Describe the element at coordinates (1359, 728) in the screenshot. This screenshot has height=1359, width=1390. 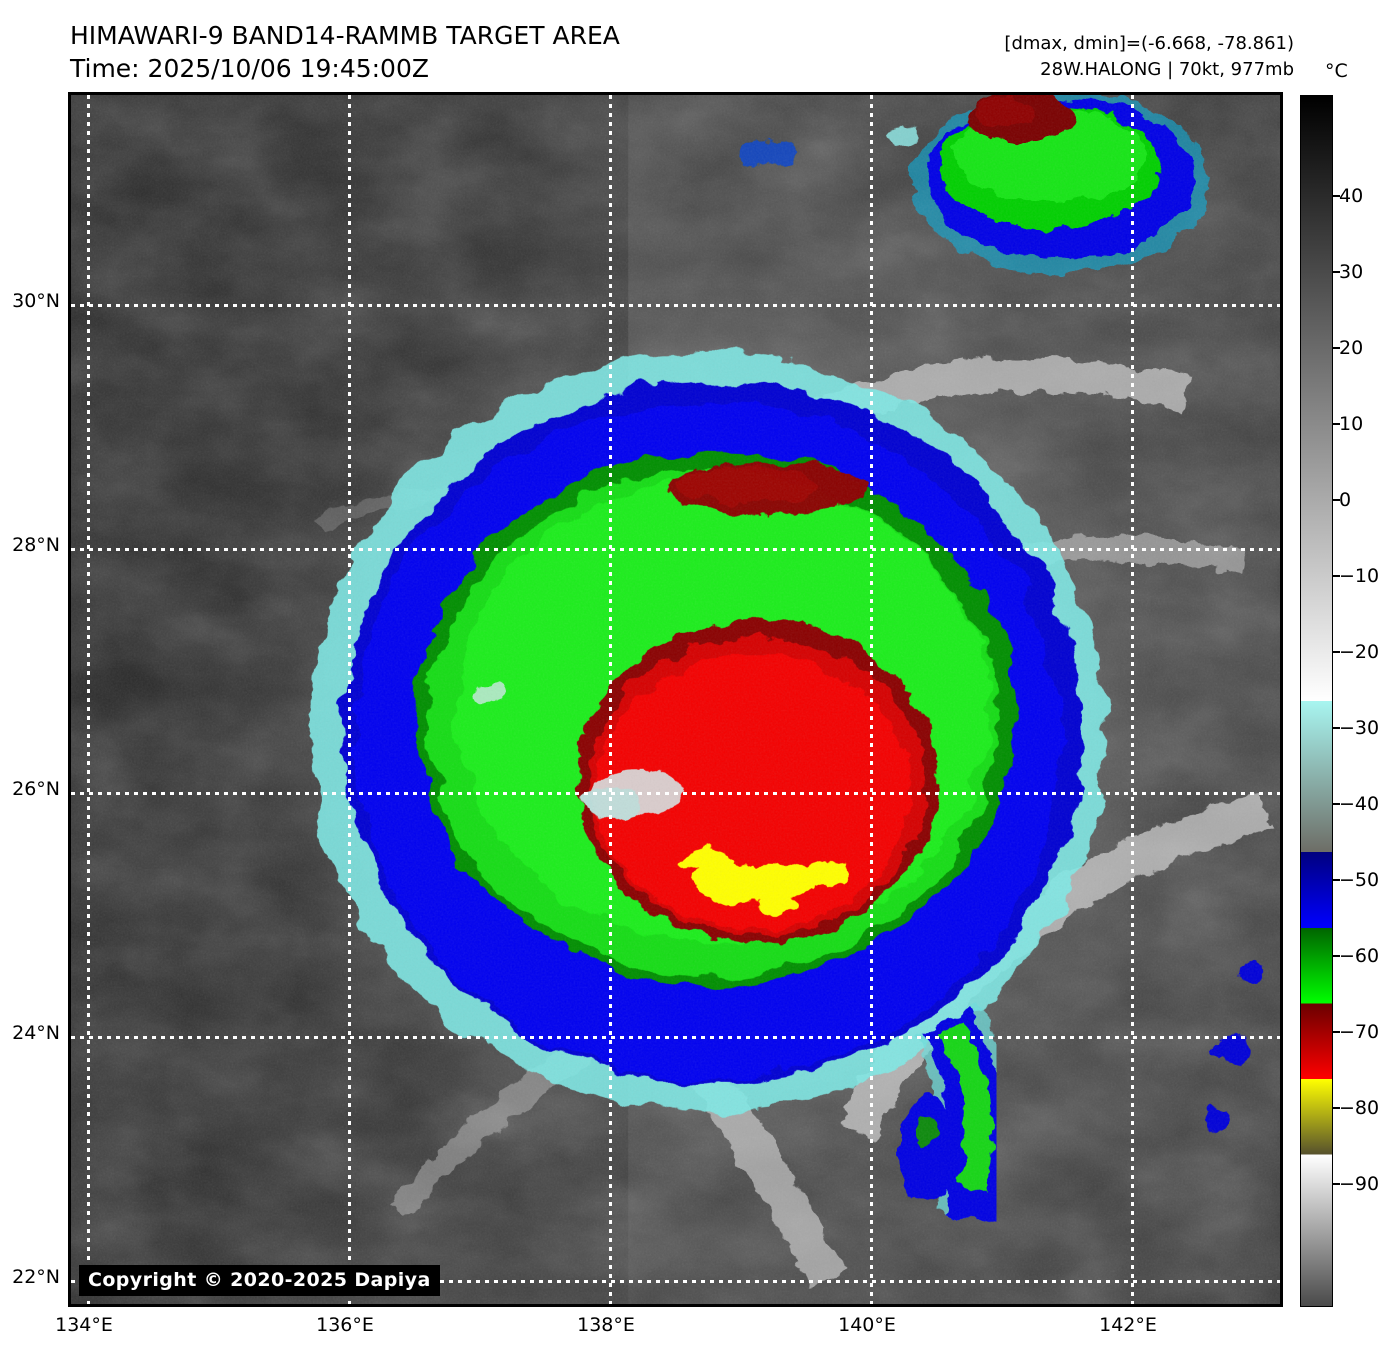
I see `colorbar-tick-m30: −30` at that location.